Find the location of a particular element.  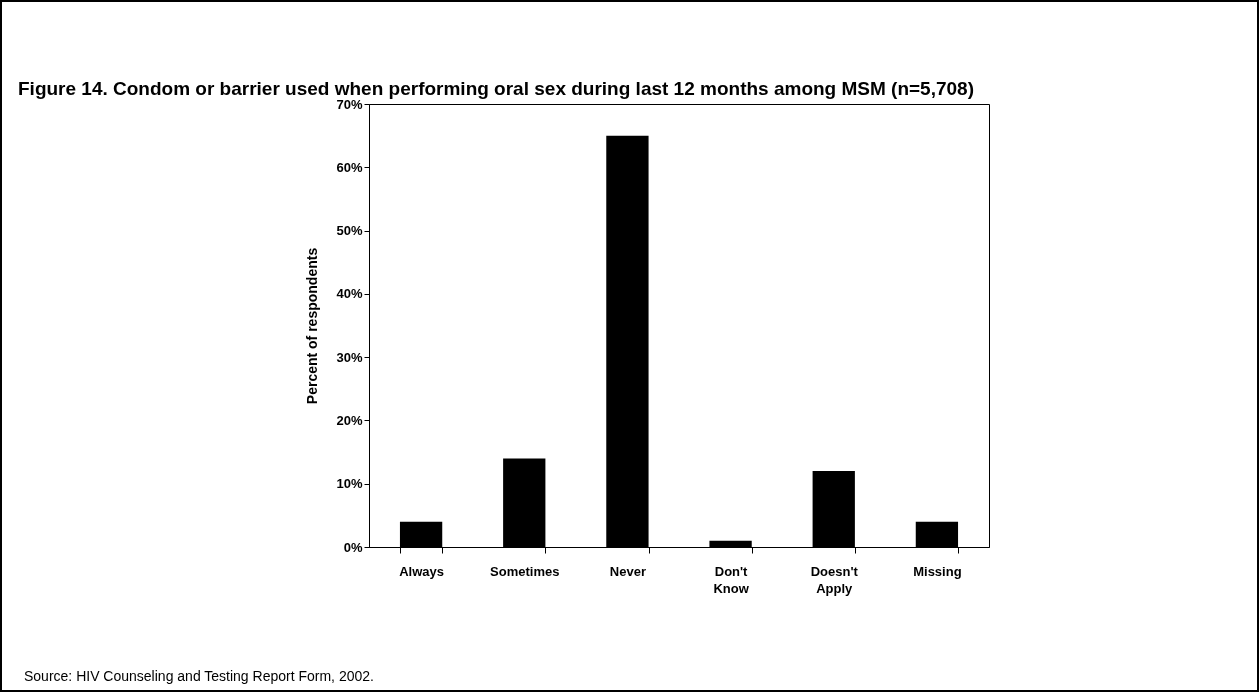

y-tick-label: 40% is located at coordinates (349, 294).